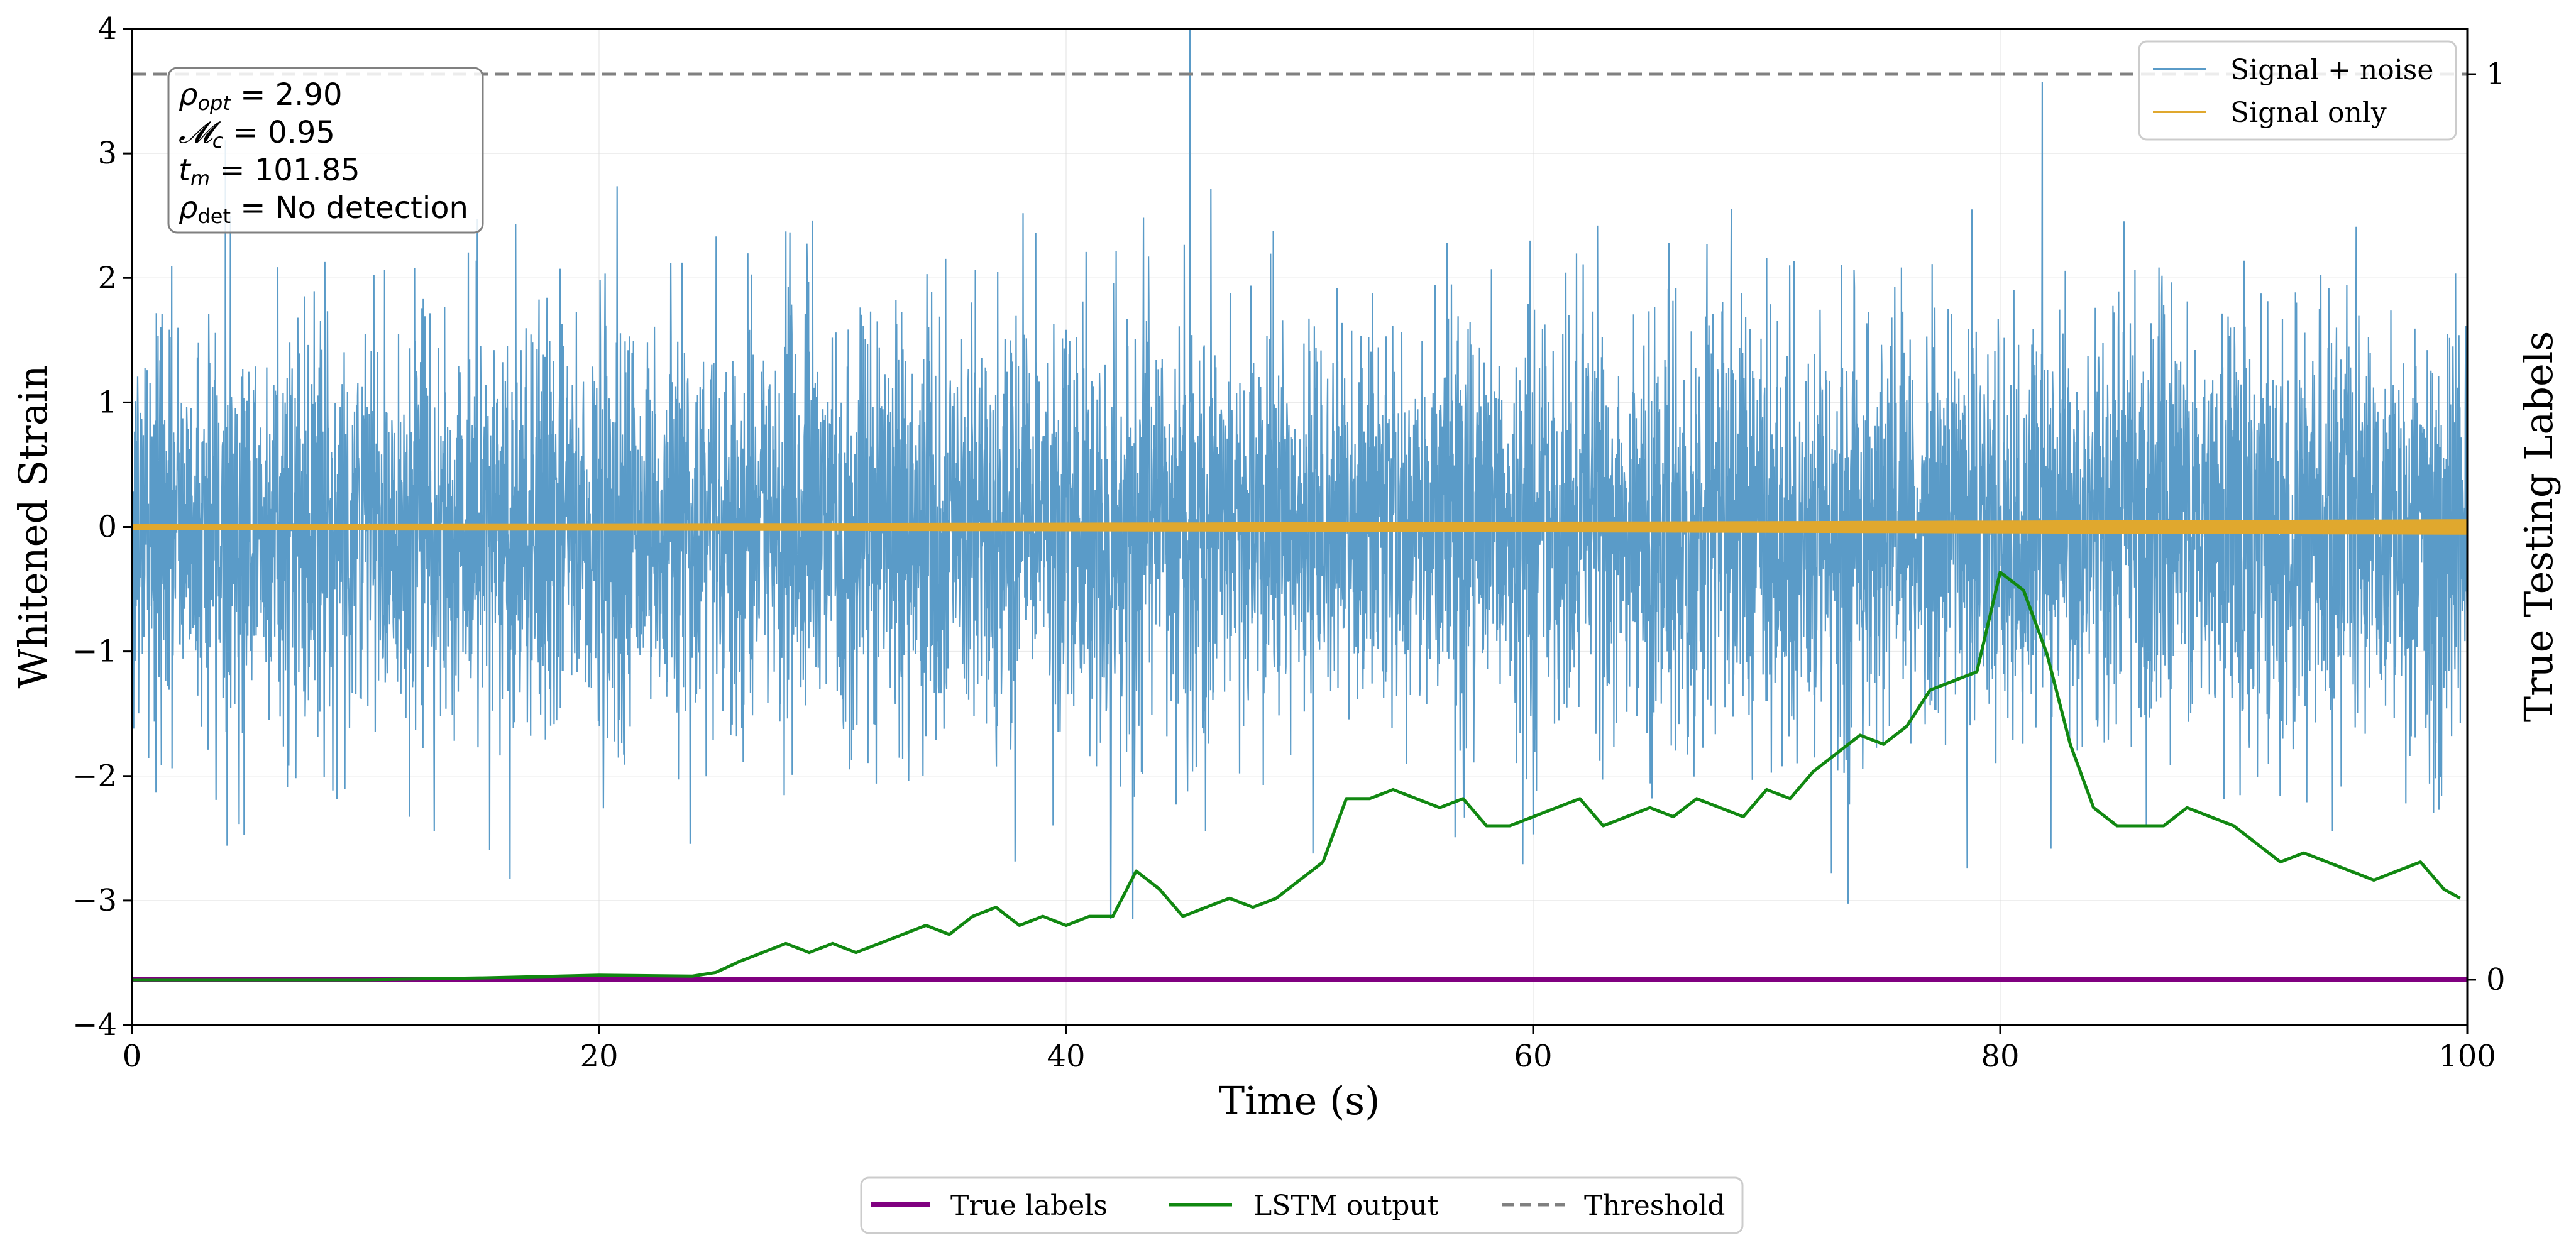 This screenshot has height=1250, width=2576. I want to click on y-tick-label: 1, so click(107, 402).